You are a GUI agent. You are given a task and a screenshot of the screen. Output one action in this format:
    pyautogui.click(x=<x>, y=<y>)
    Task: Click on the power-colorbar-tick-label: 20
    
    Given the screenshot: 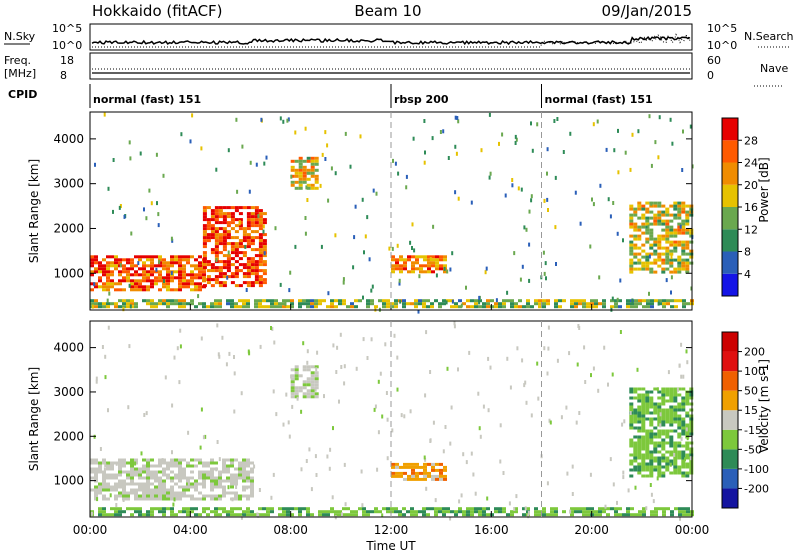 What is the action you would take?
    pyautogui.click(x=751, y=185)
    